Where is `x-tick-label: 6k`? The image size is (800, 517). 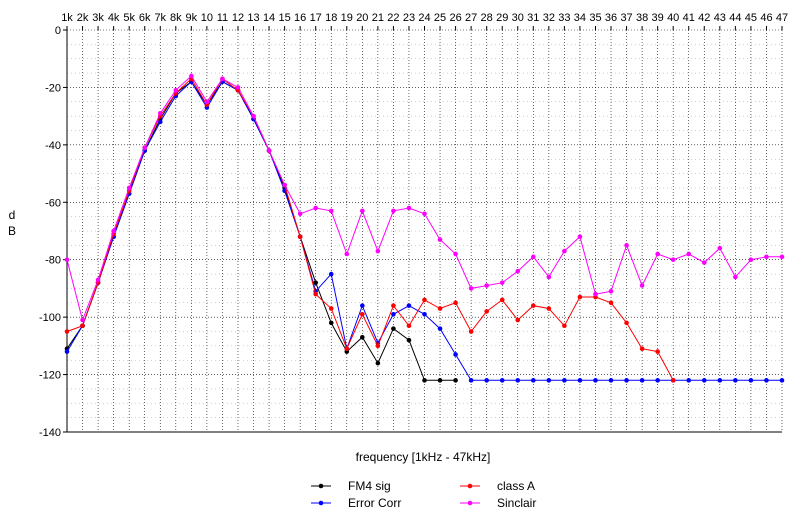 x-tick-label: 6k is located at coordinates (145, 18).